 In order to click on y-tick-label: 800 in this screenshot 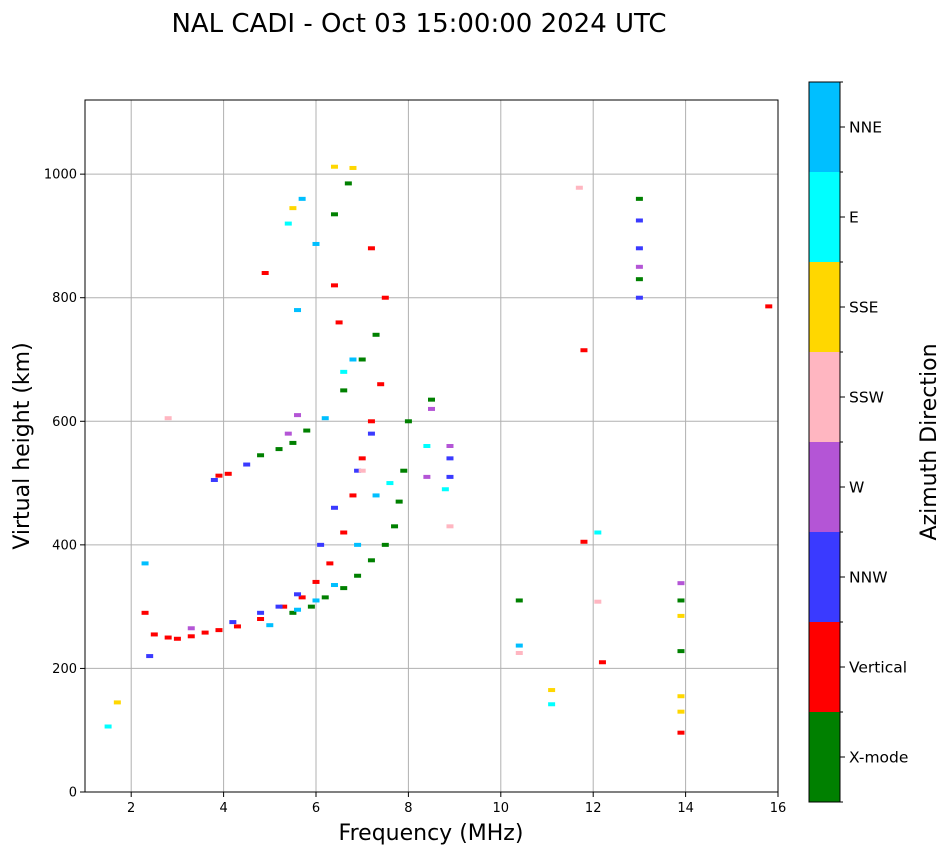, I will do `click(64, 298)`.